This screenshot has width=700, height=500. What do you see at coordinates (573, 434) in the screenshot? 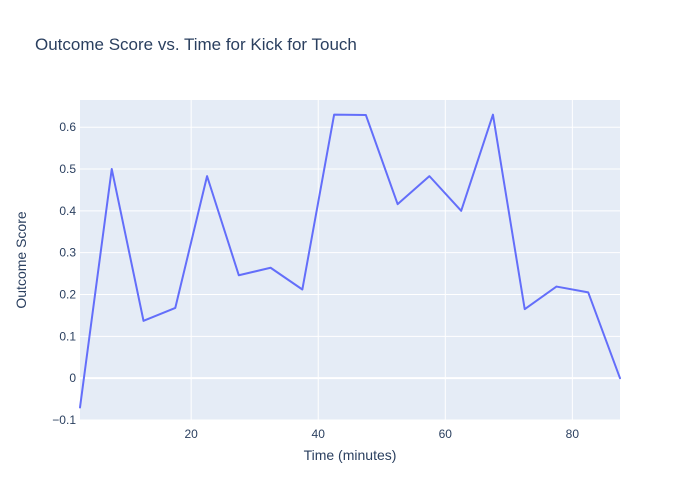
I see `x-tick-label: 80` at bounding box center [573, 434].